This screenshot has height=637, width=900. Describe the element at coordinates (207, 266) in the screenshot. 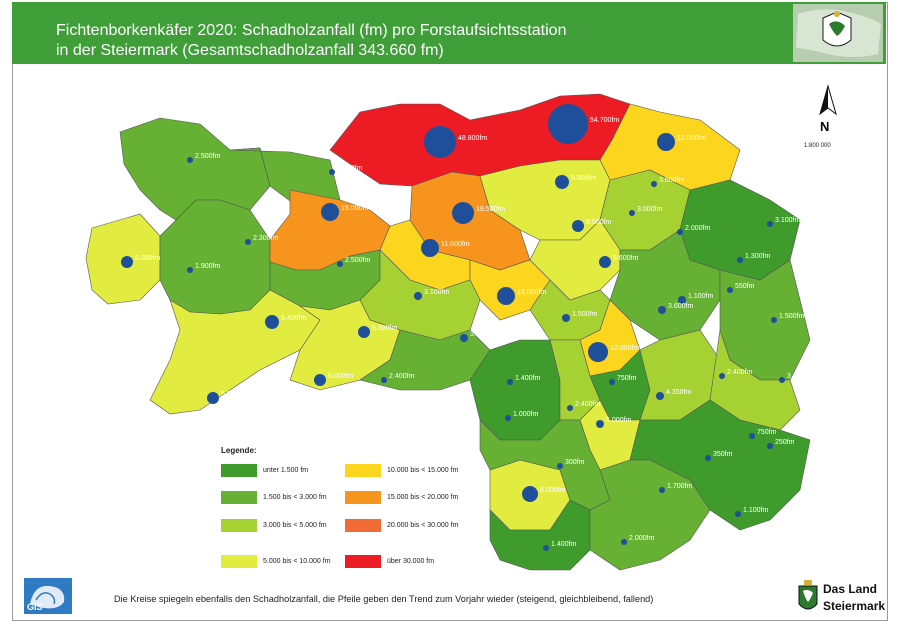

I see `map-value-label: 1.900fm` at that location.